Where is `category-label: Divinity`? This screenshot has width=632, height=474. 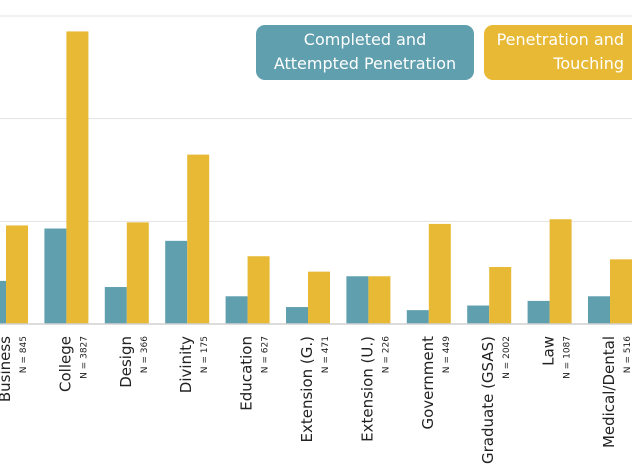
category-label: Divinity is located at coordinates (186, 364).